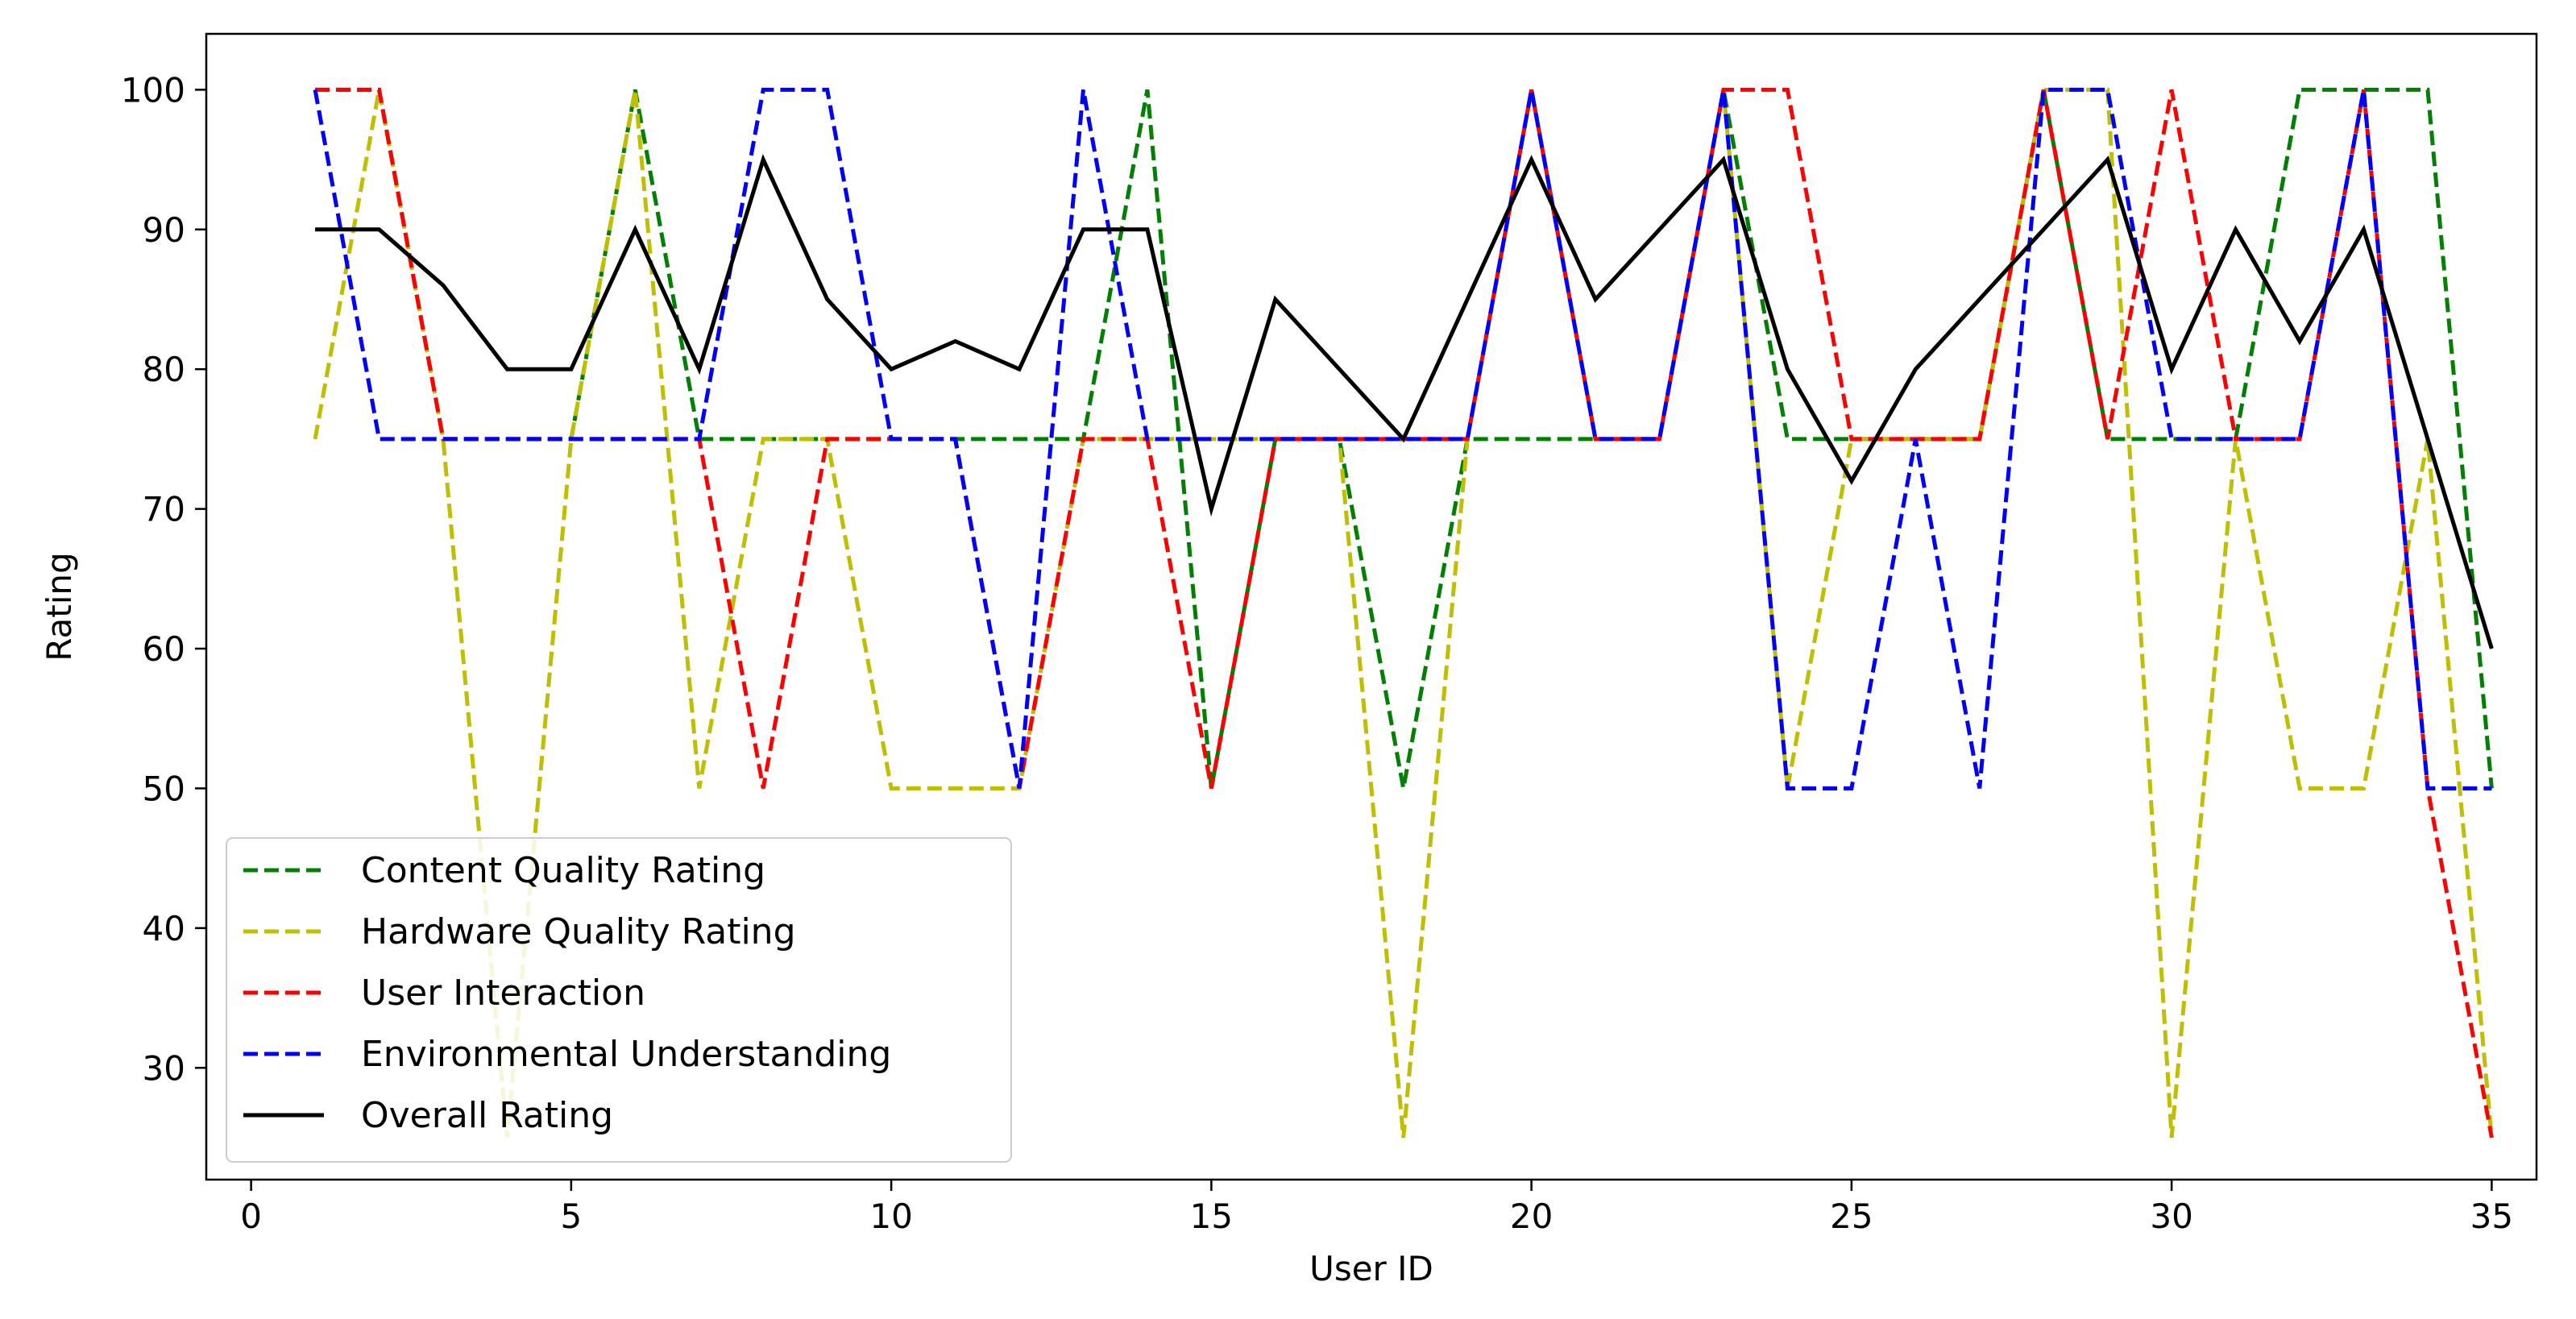  What do you see at coordinates (572, 1216) in the screenshot?
I see `x-tick-label: 5` at bounding box center [572, 1216].